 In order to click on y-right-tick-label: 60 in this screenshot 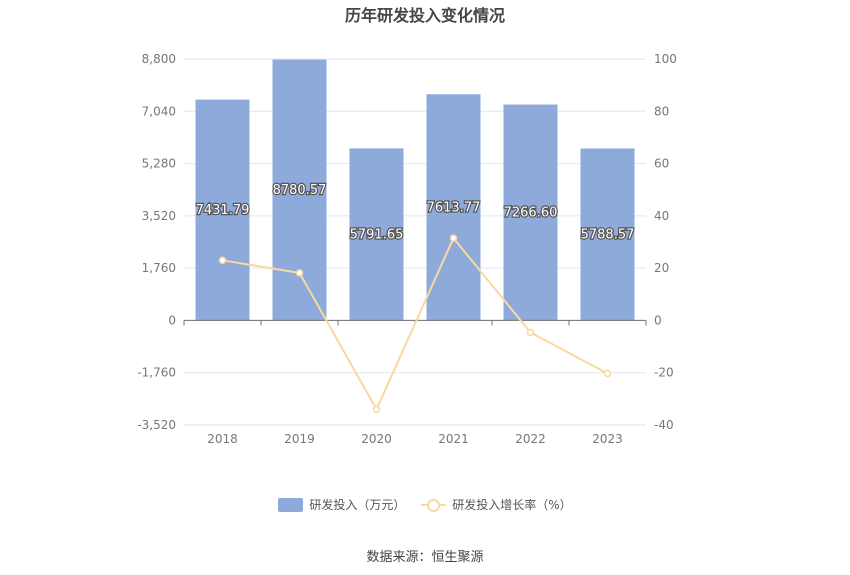, I will do `click(661, 164)`.